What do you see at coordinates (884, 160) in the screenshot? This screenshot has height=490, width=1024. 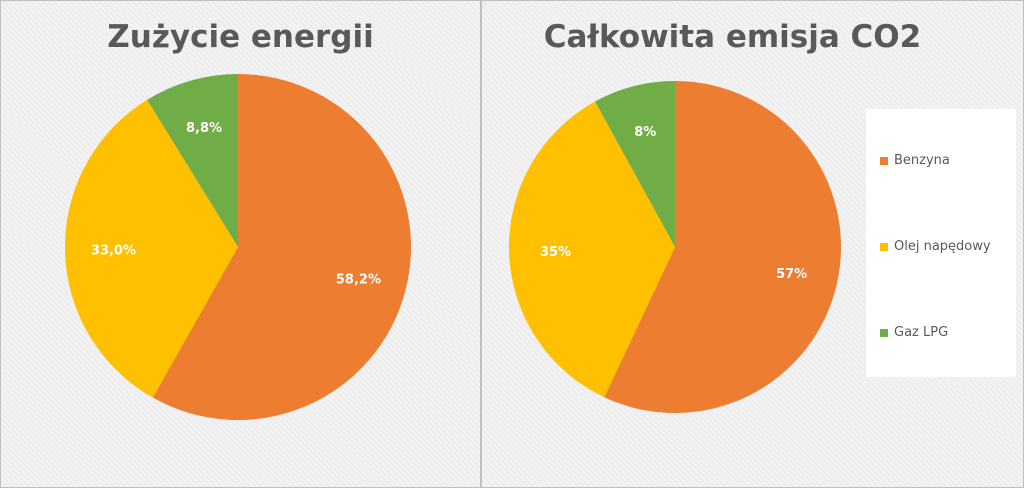 I see `legend-swatch-benzyna` at bounding box center [884, 160].